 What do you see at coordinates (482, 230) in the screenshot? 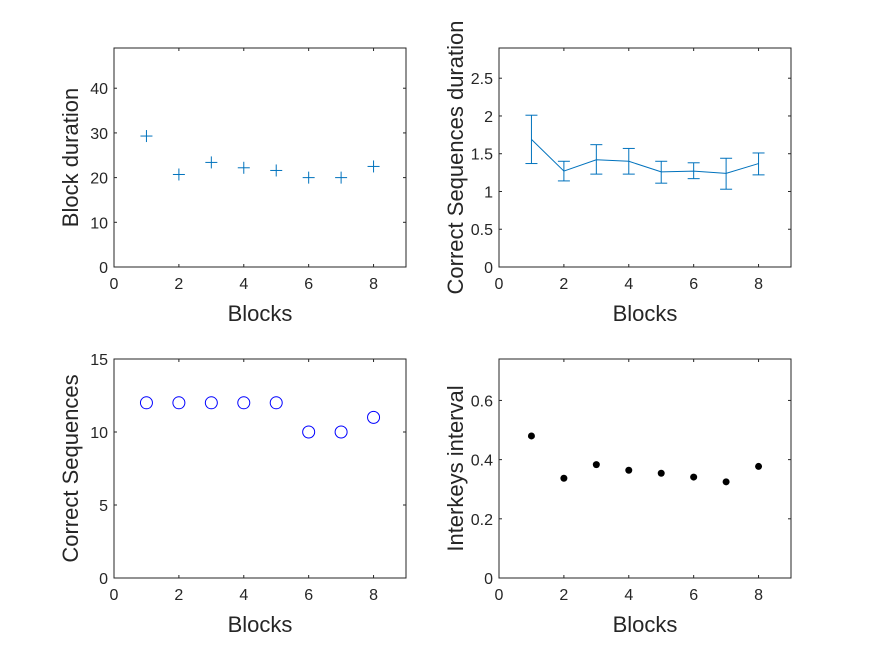
I see `y-tick-label: 0.5` at bounding box center [482, 230].